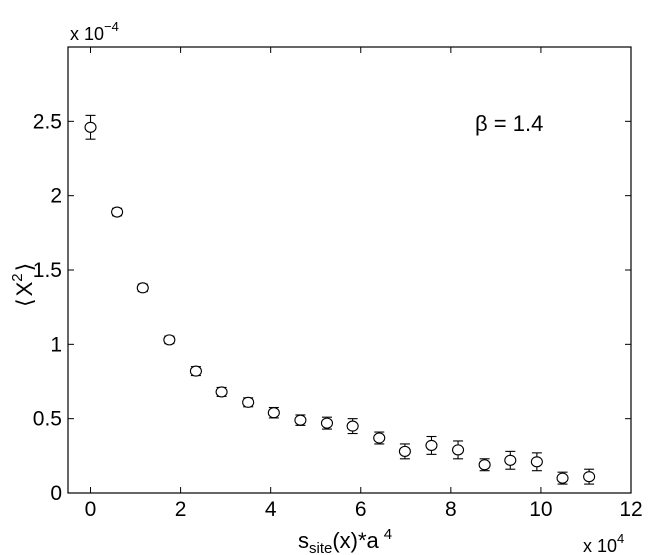 This screenshot has width=654, height=555. I want to click on y-exponent-label: x 10−4, so click(94, 31).